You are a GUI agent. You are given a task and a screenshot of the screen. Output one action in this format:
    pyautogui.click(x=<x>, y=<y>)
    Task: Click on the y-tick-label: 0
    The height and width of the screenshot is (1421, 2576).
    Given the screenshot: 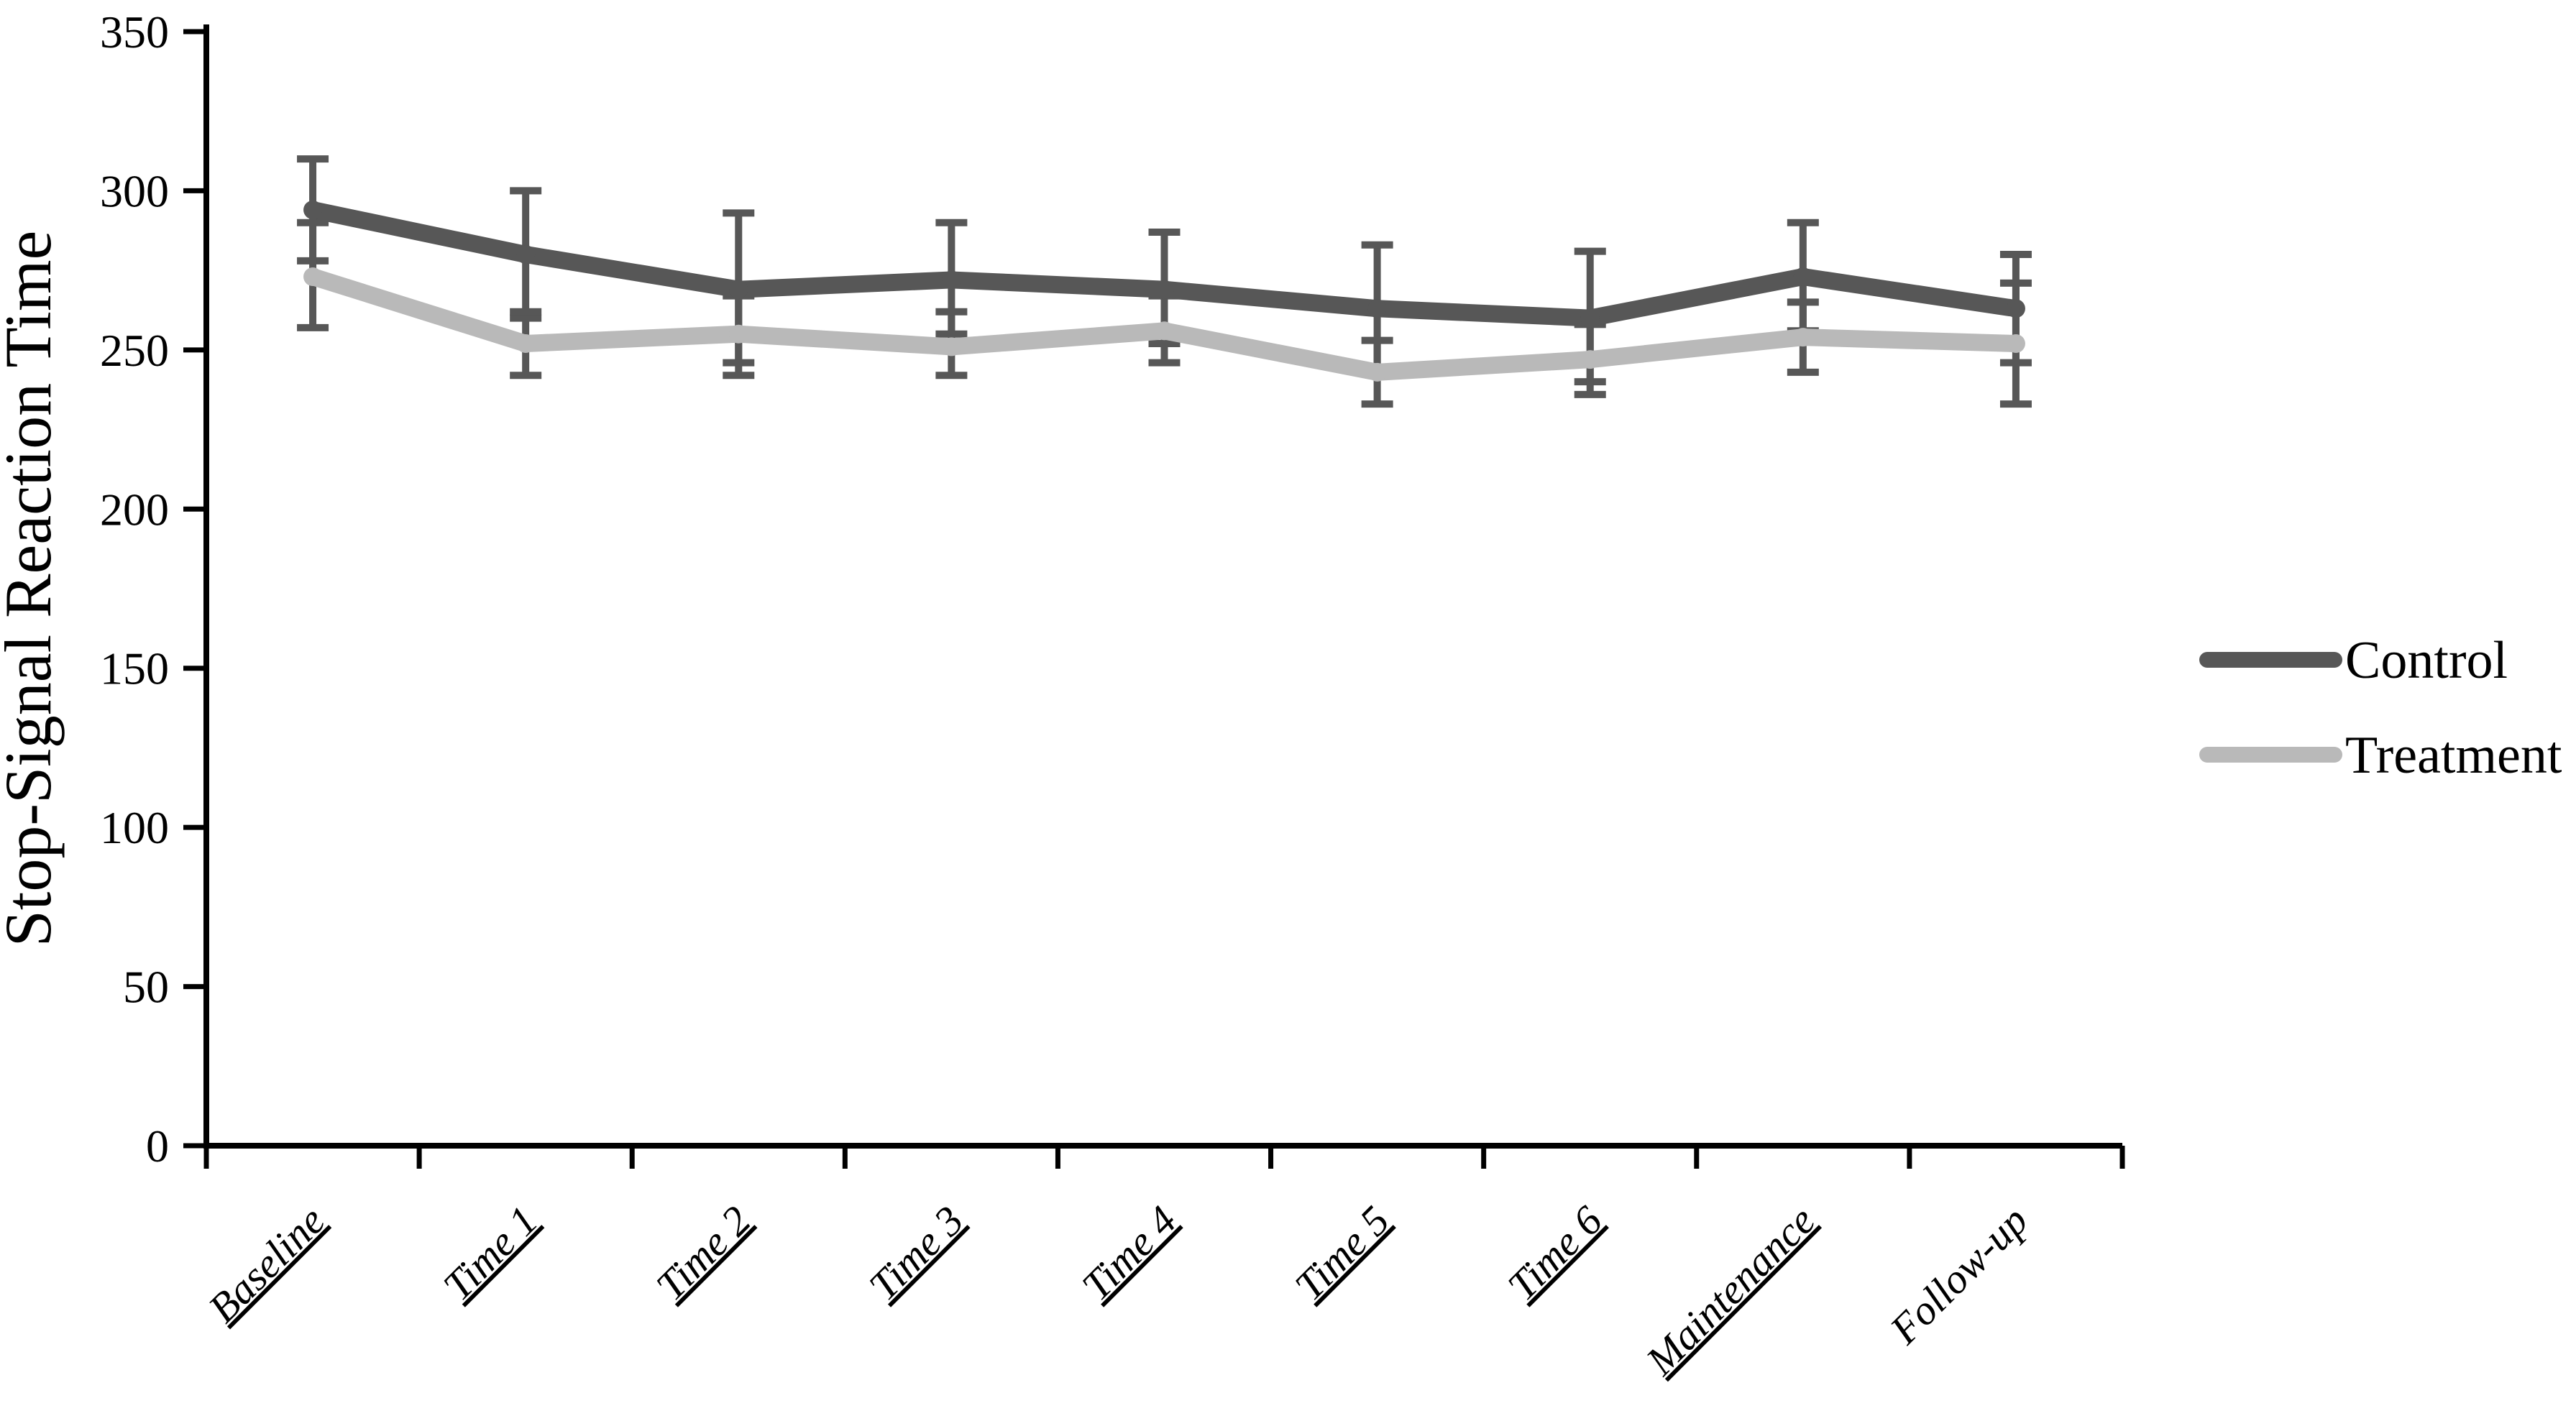 What is the action you would take?
    pyautogui.click(x=157, y=1146)
    